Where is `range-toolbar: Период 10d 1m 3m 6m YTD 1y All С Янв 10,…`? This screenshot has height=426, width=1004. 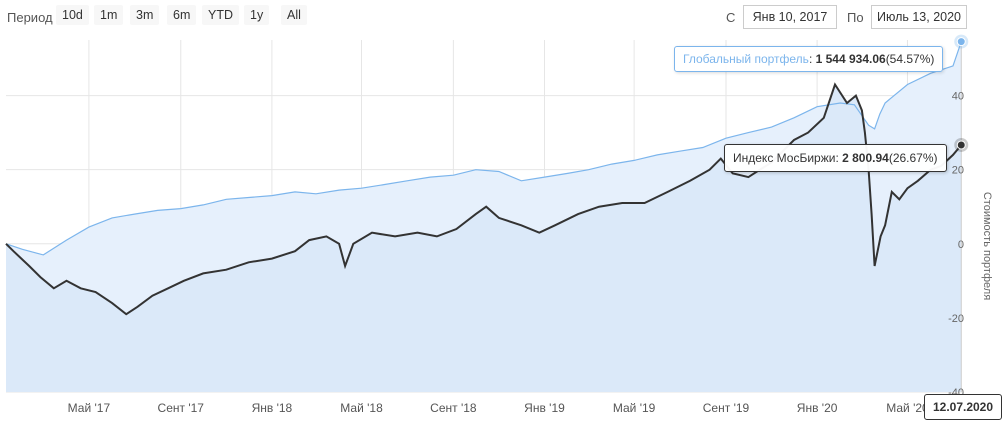 range-toolbar: Период 10d 1m 3m 6m YTD 1y All С Янв 10,… is located at coordinates (502, 17).